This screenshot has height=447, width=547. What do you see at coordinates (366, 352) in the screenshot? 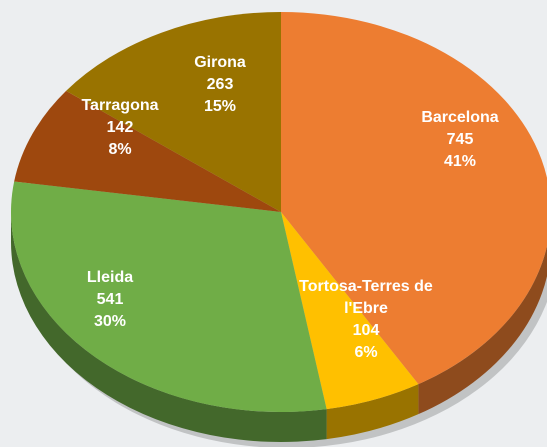
I see `percent-label: 6%` at bounding box center [366, 352].